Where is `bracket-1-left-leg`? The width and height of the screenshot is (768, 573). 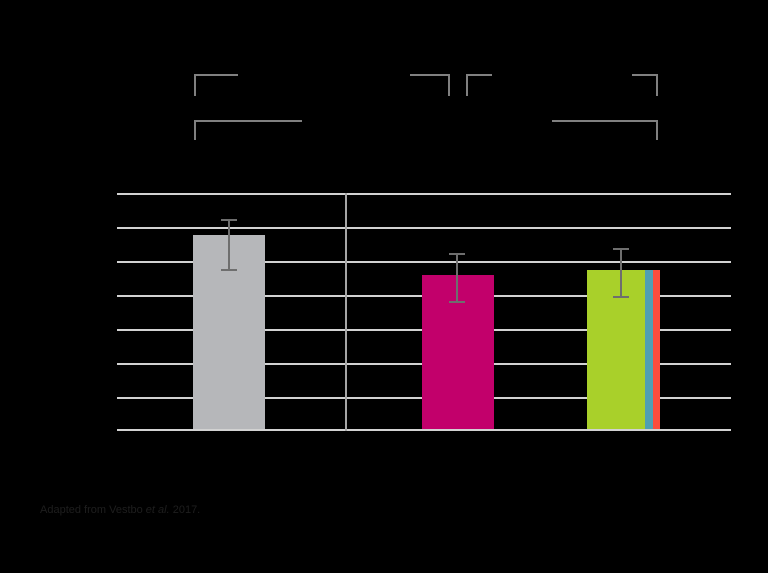 bracket-1-left-leg is located at coordinates (195, 85).